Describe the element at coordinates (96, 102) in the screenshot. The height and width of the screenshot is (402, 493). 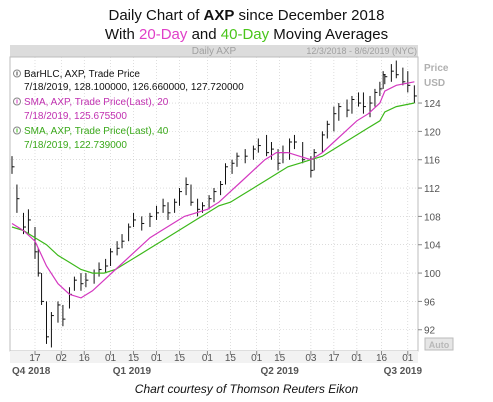
I see `legend-sma20-title: SMA, AXP, Trade Price(Last), 20` at that location.